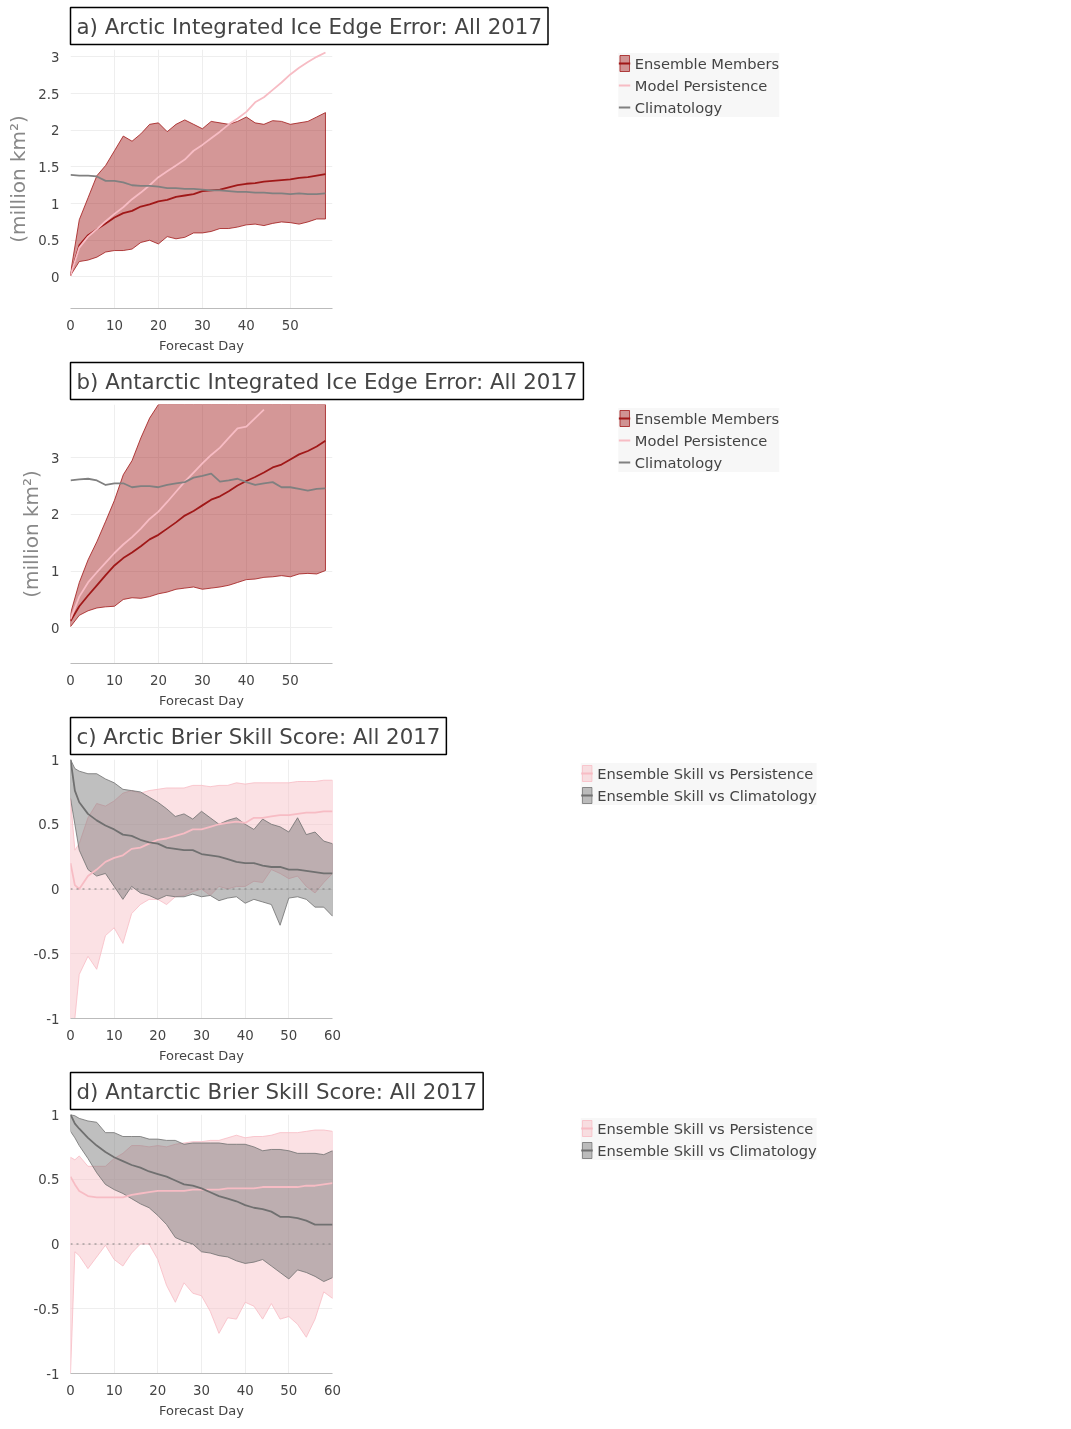 This screenshot has height=1429, width=1071. What do you see at coordinates (327, 381) in the screenshot?
I see `chart-title: b) Antarctic Integrated Ice Edge Error: All 2017` at bounding box center [327, 381].